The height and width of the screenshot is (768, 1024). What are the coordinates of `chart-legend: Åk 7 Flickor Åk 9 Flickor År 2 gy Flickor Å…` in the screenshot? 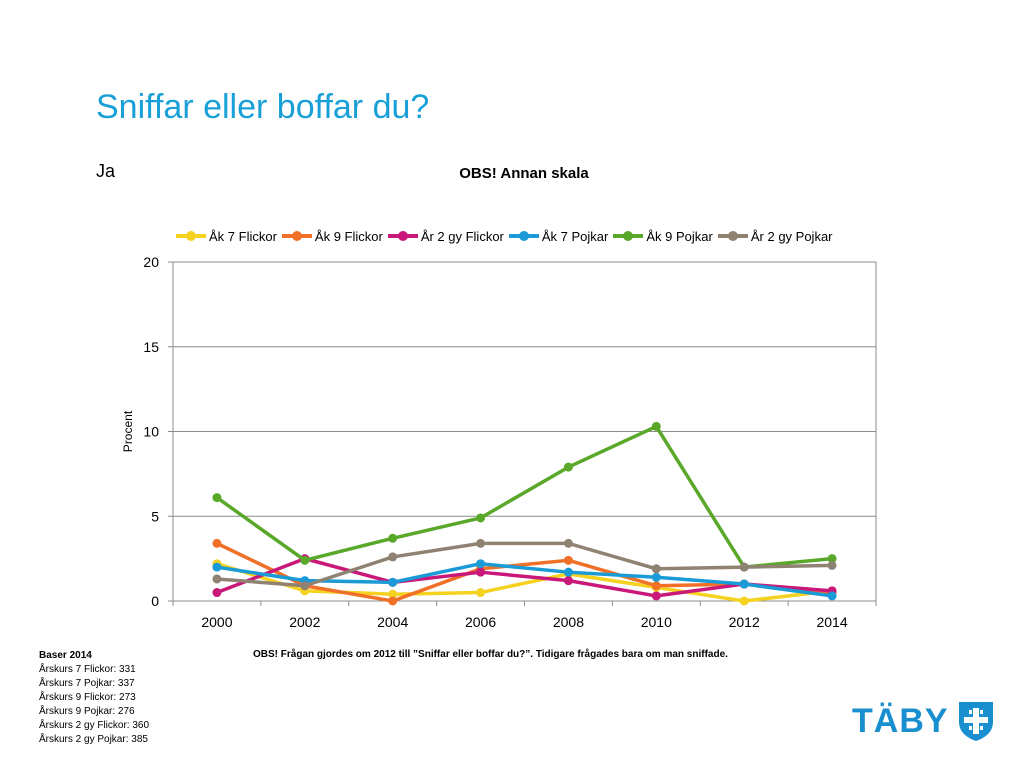 It's located at (507, 236).